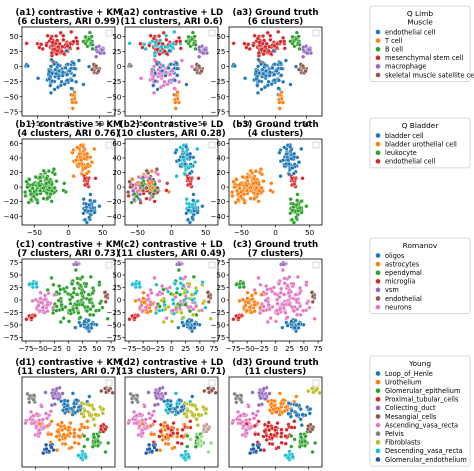 The height and width of the screenshot is (471, 474). I want to click on empty-legend-box, so click(316, 265).